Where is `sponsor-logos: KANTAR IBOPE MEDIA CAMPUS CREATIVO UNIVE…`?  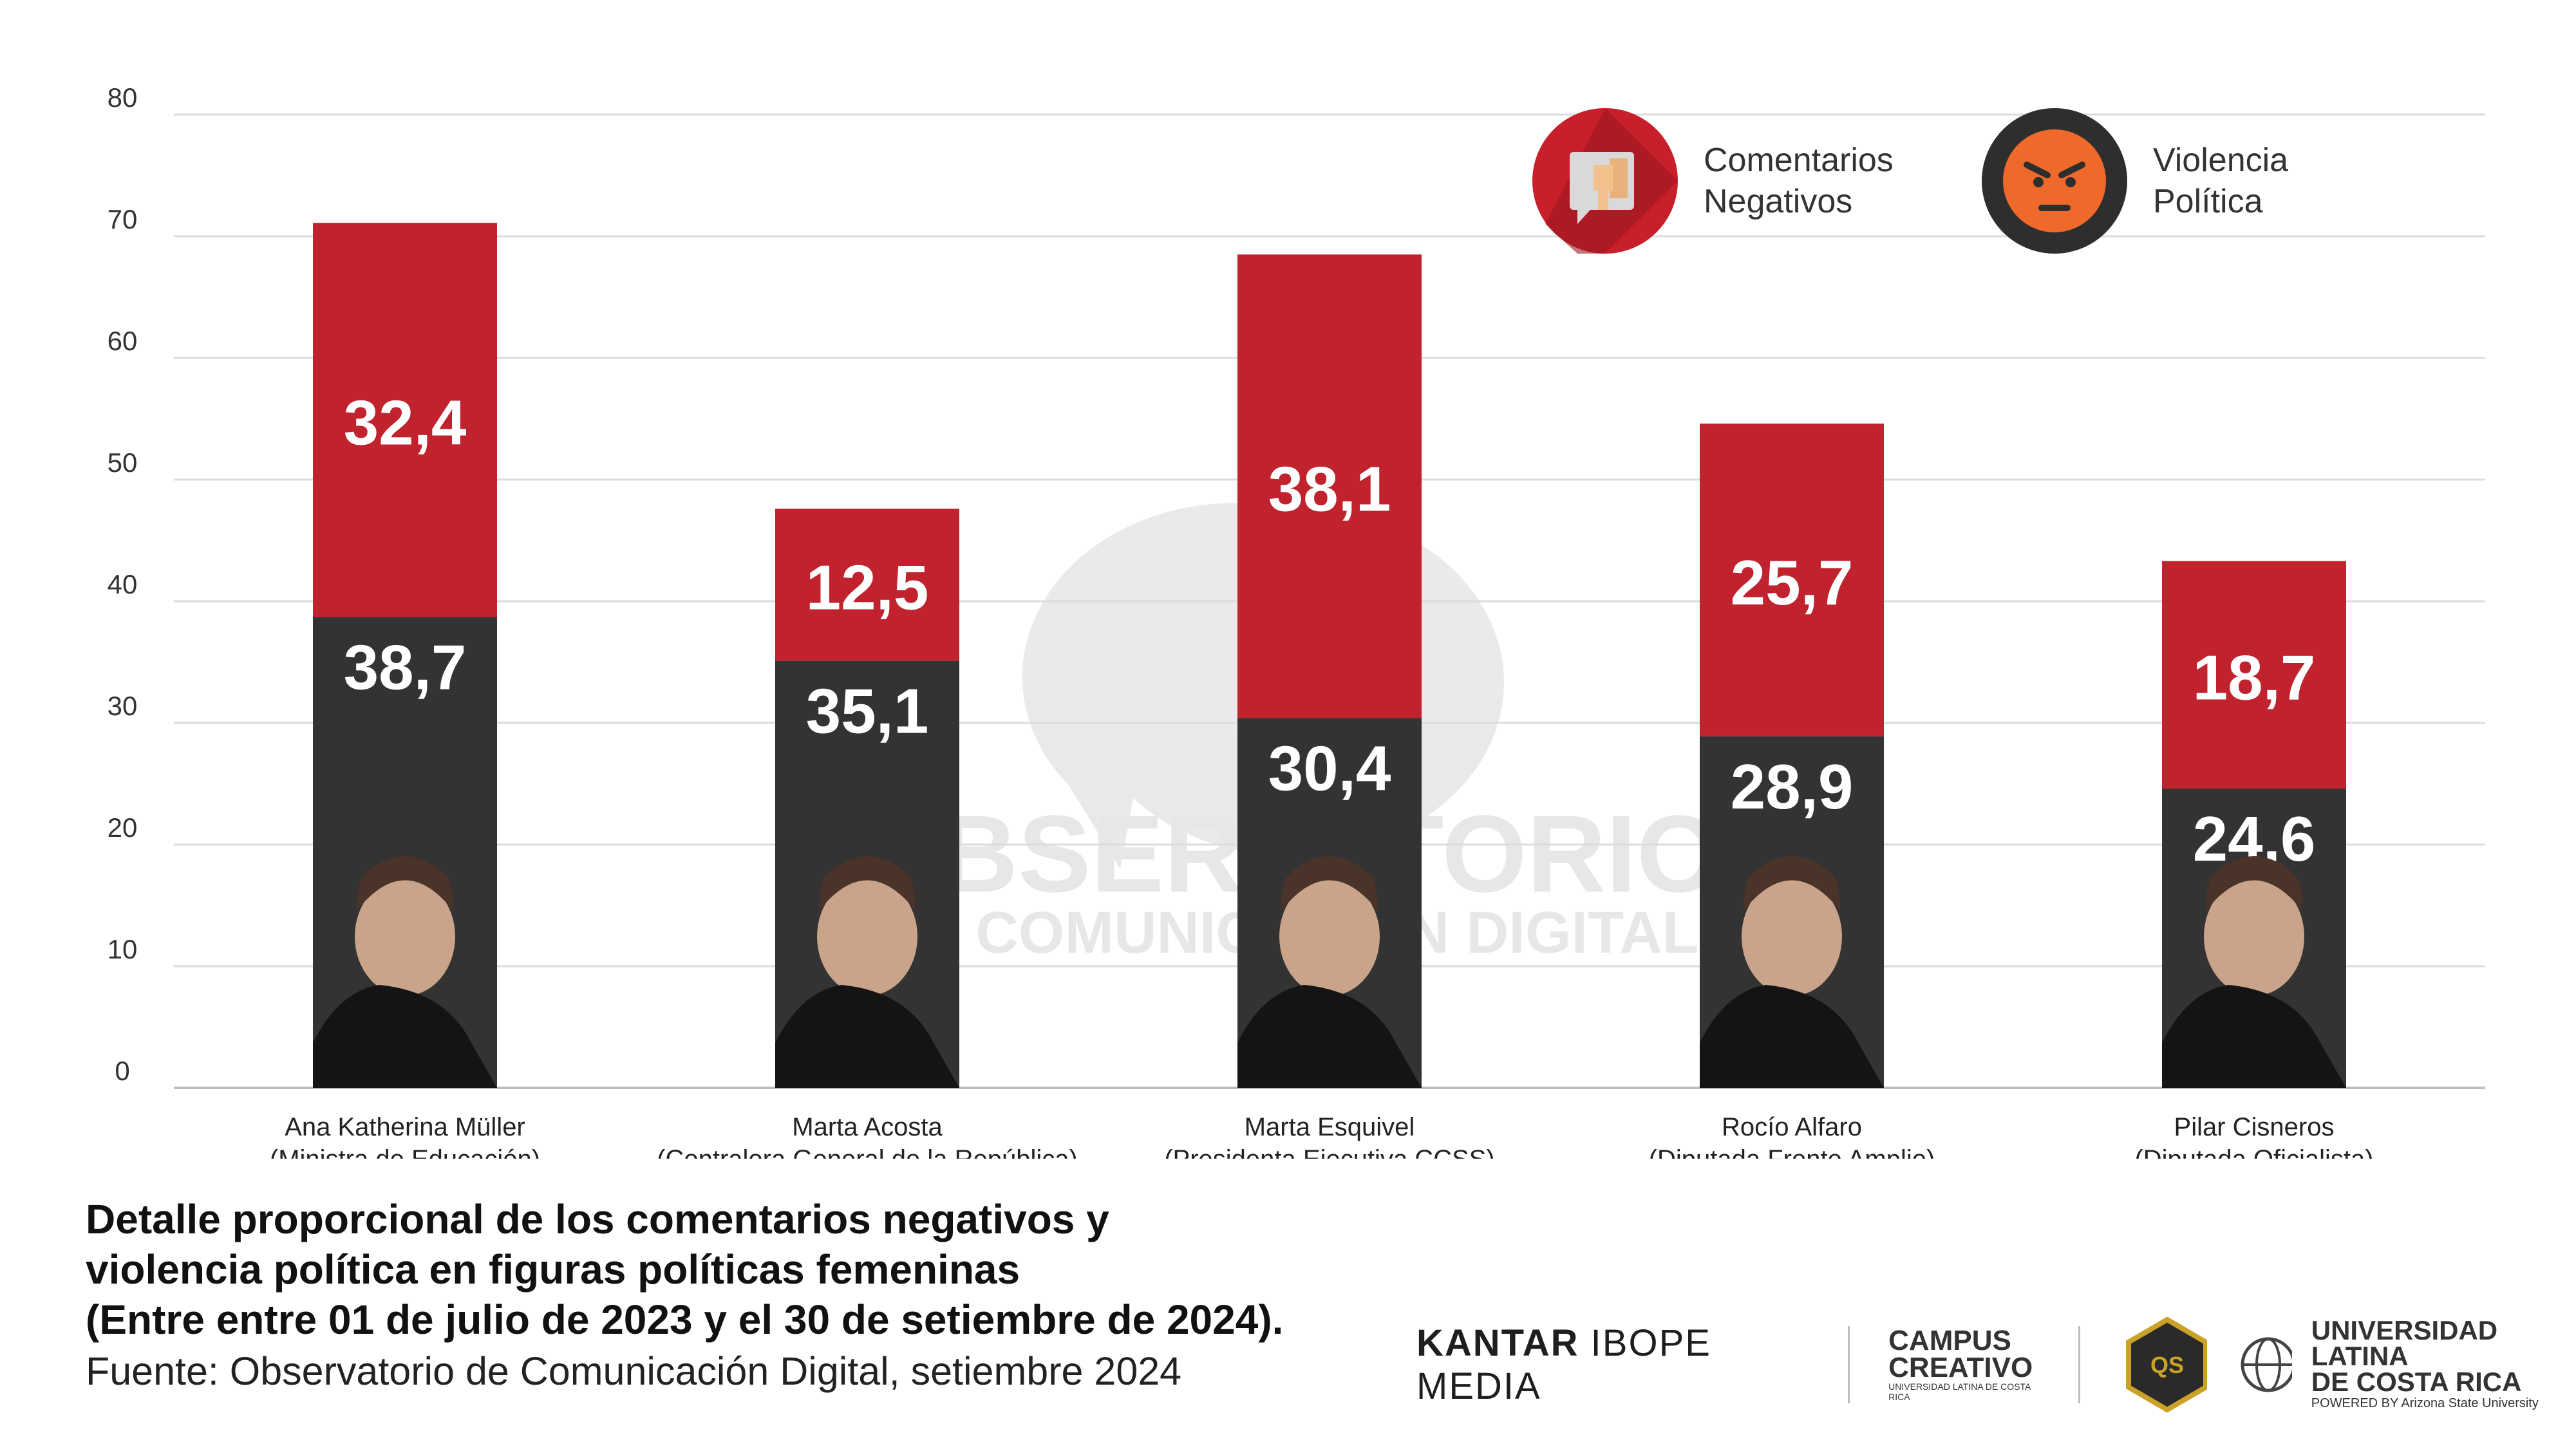 sponsor-logos: KANTAR IBOPE MEDIA CAMPUS CREATIVO UNIVE… is located at coordinates (1996, 1365).